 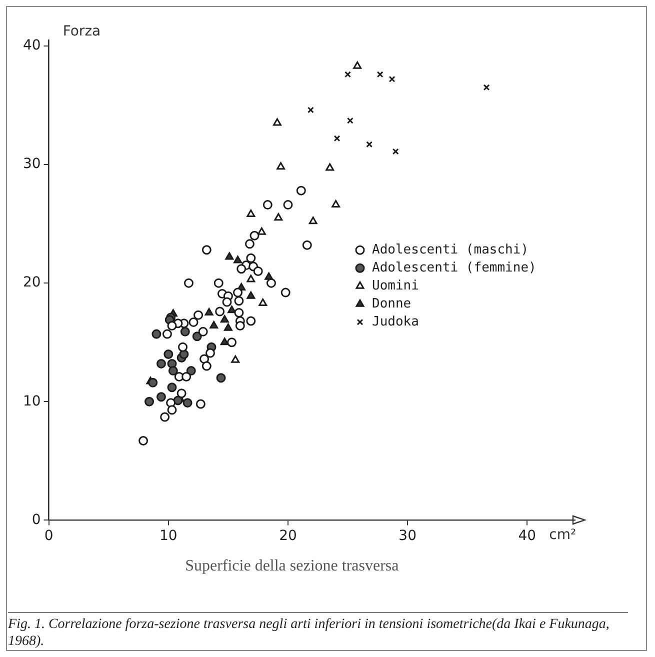 What do you see at coordinates (31, 282) in the screenshot?
I see `y-tick-label: 20` at bounding box center [31, 282].